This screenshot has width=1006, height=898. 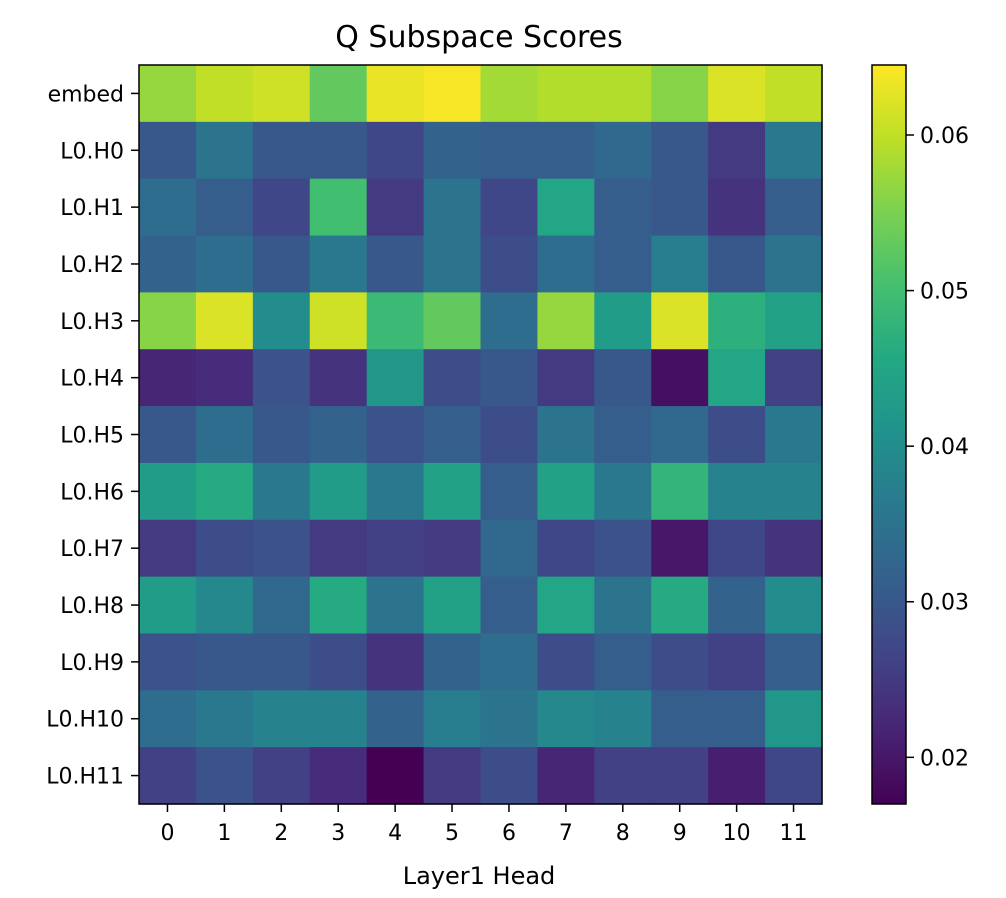 I want to click on x-tick-label: 9, so click(x=680, y=833).